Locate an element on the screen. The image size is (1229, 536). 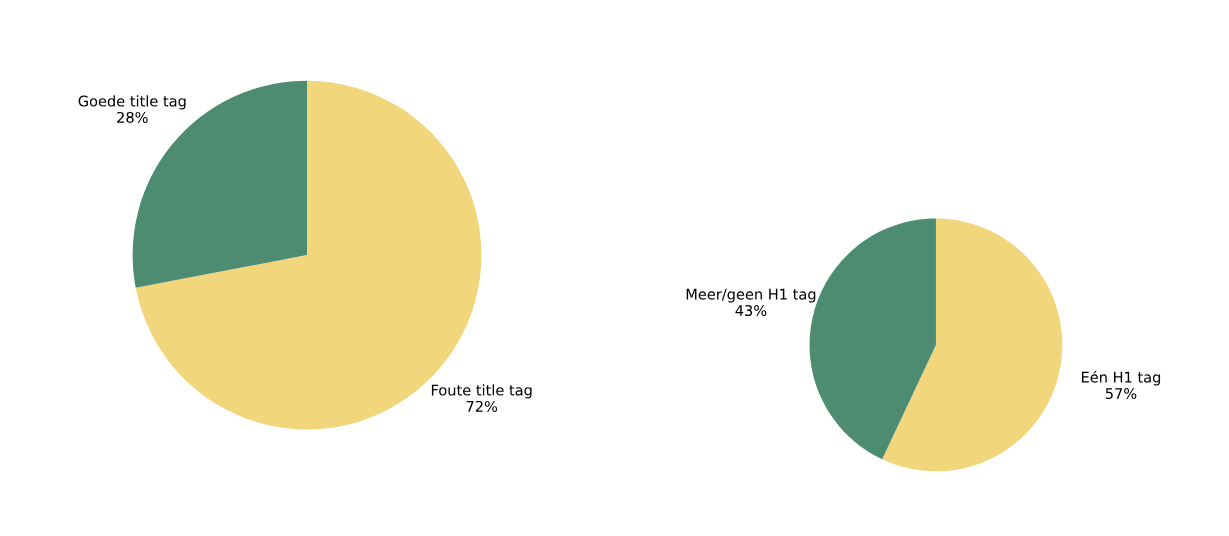
data-label: 28% is located at coordinates (132, 117).